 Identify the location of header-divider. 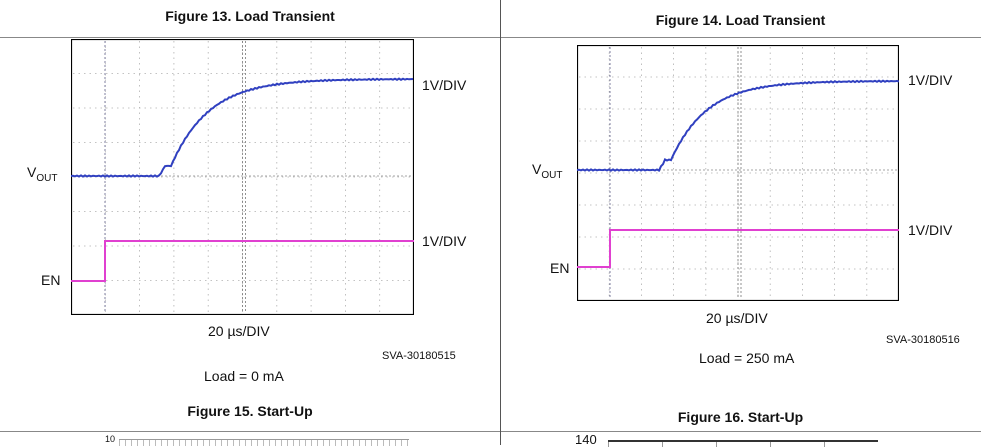
(490, 37).